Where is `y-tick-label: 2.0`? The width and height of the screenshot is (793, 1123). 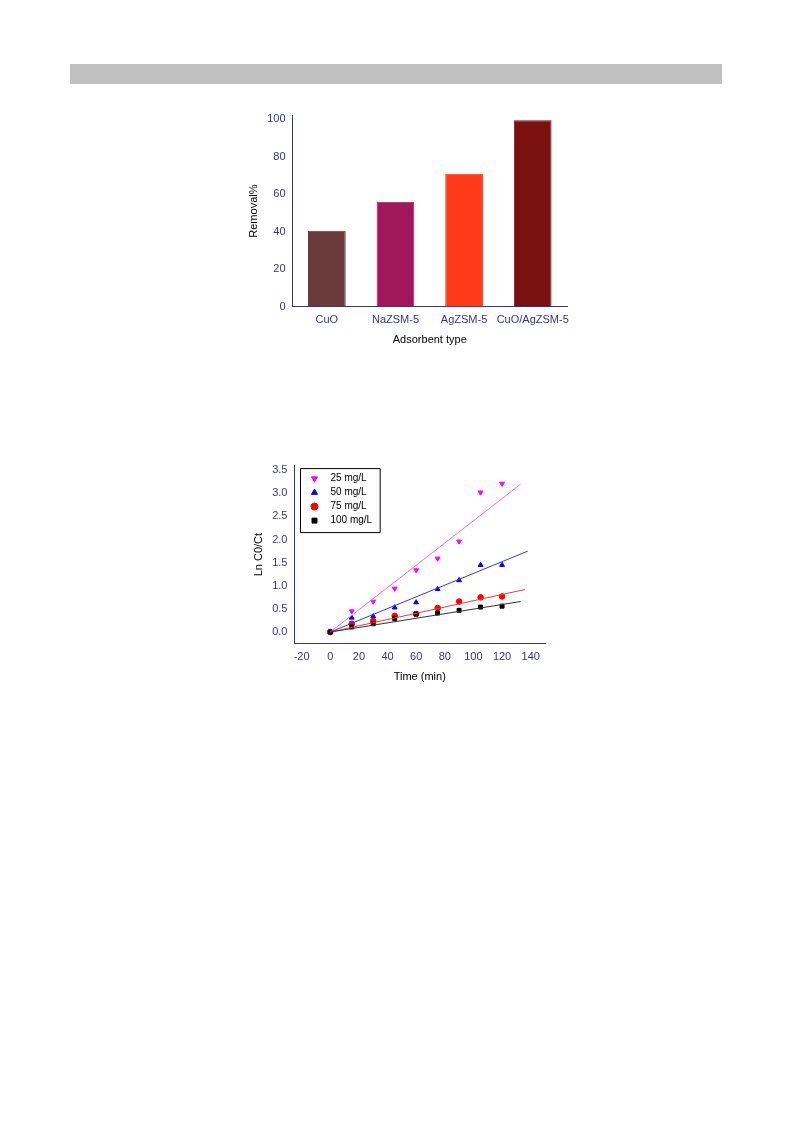
y-tick-label: 2.0 is located at coordinates (280, 538).